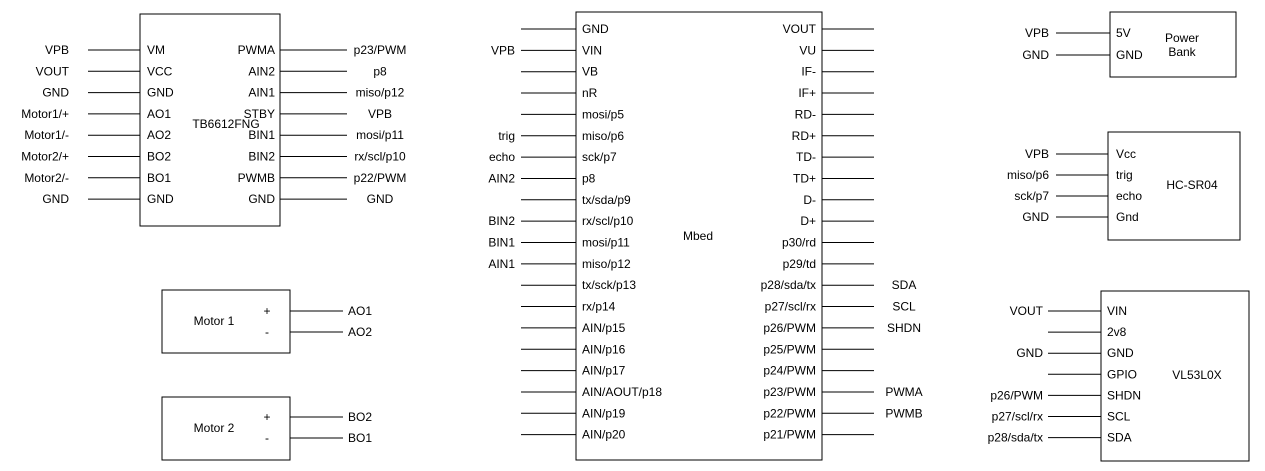 The image size is (1265, 471). What do you see at coordinates (1028, 175) in the screenshot?
I see `hcsr04-net-label: miso/p6` at bounding box center [1028, 175].